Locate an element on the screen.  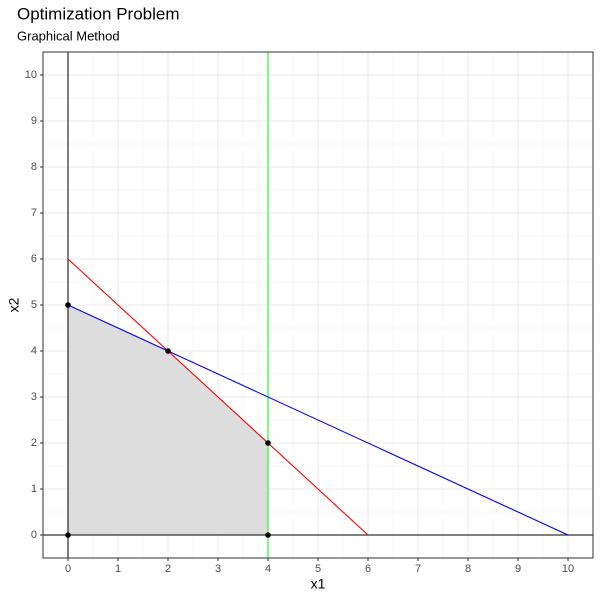
chart-subtitle: Graphical Method is located at coordinates (68, 35).